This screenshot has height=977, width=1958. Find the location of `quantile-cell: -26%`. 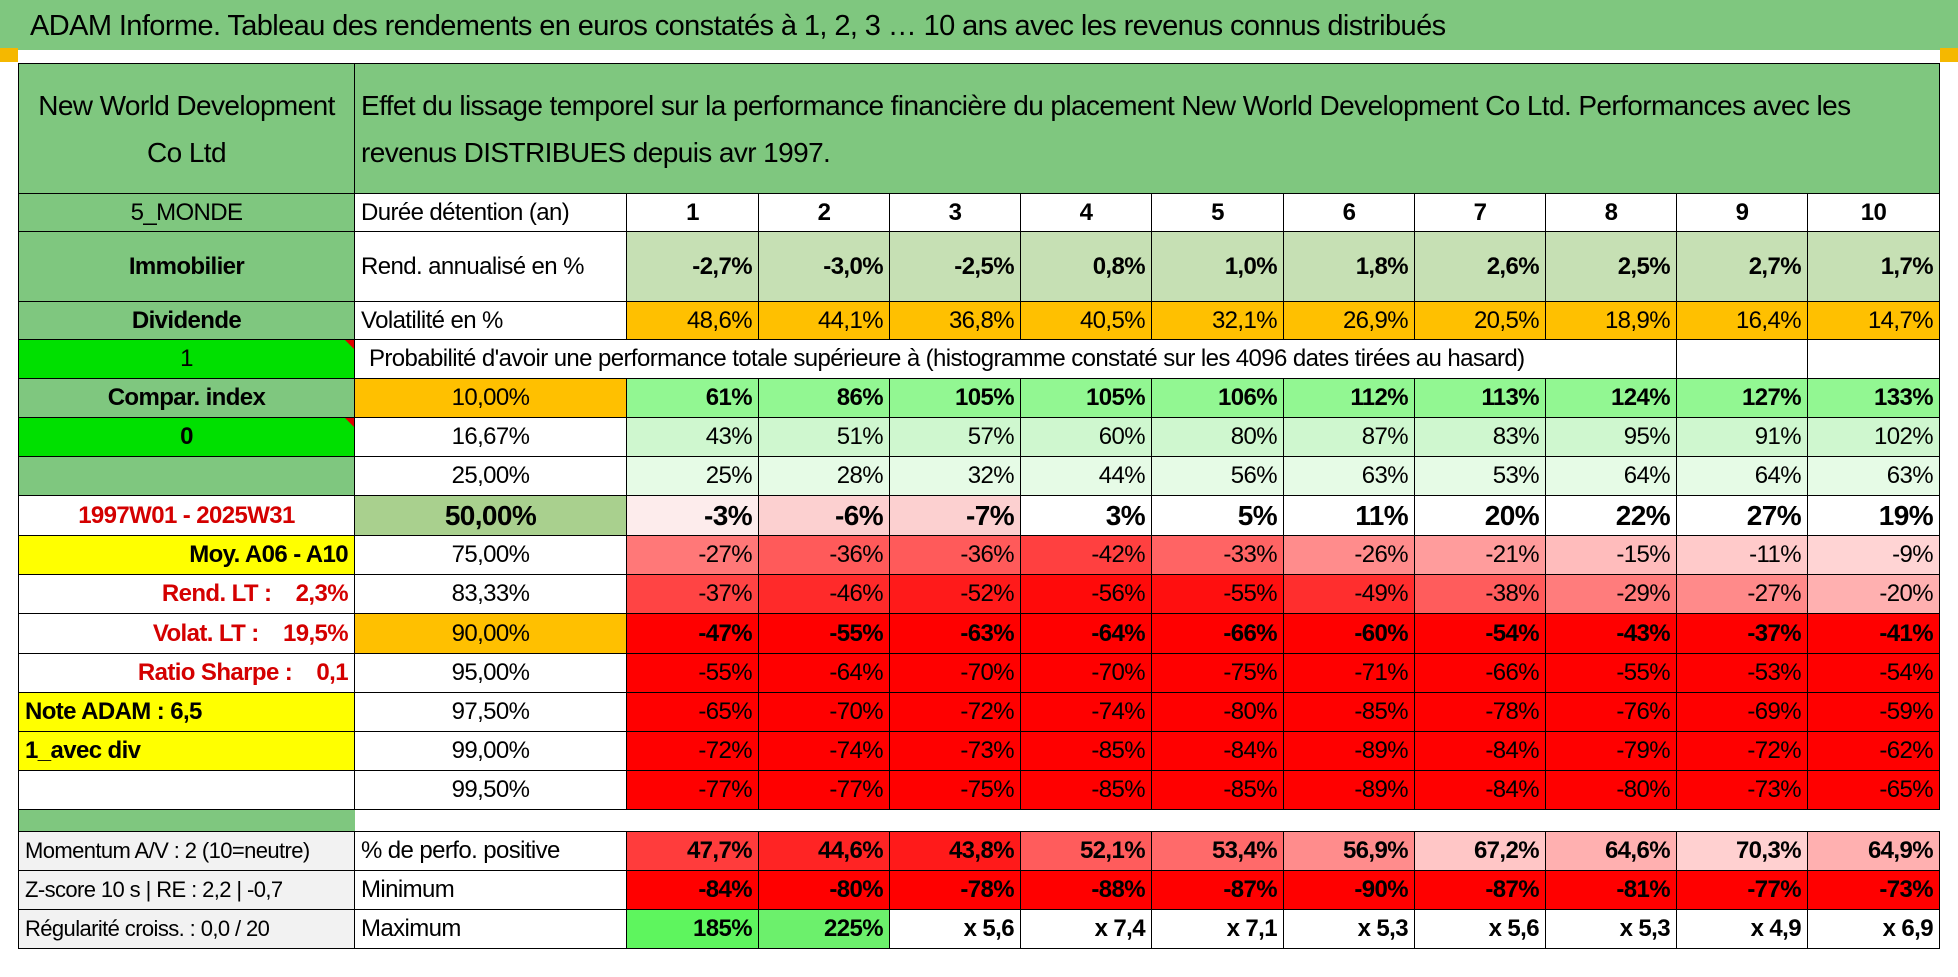

quantile-cell: -26% is located at coordinates (1349, 555).